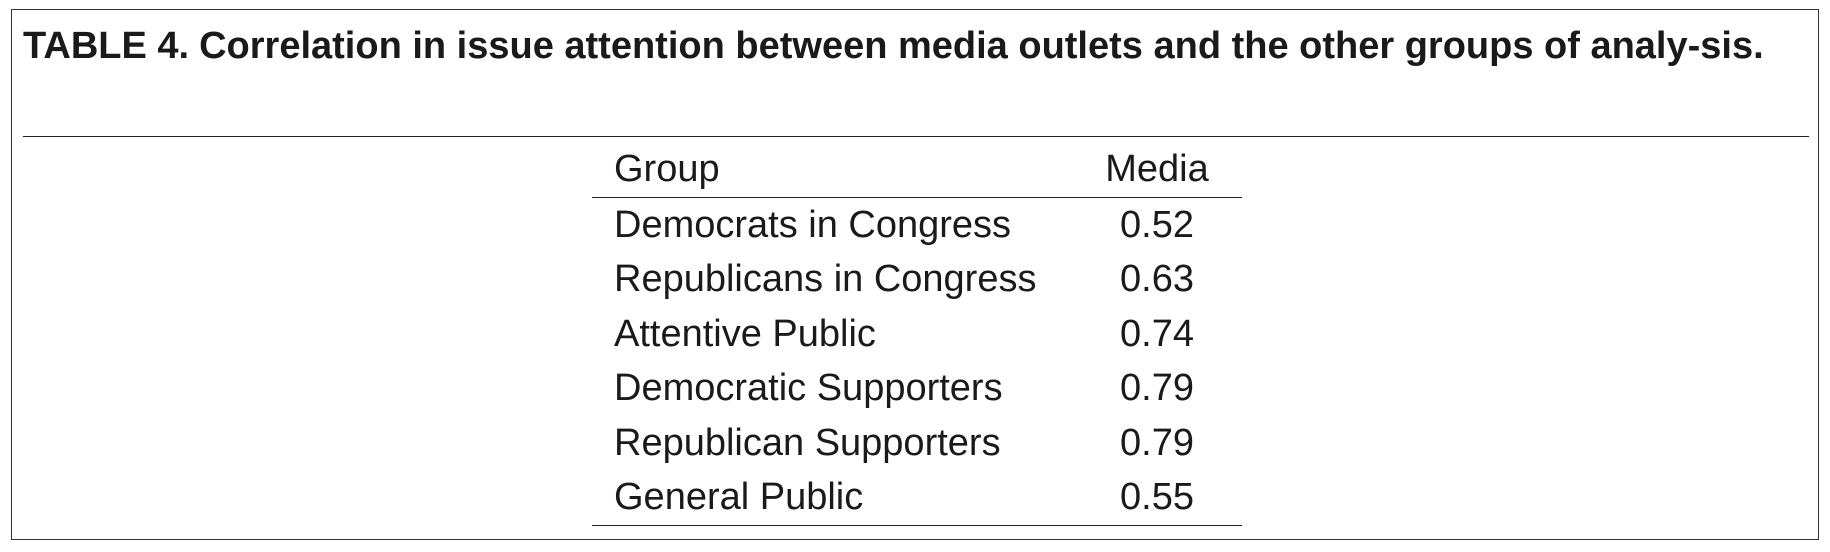 The image size is (1830, 552). What do you see at coordinates (667, 169) in the screenshot?
I see `header-group: Group` at bounding box center [667, 169].